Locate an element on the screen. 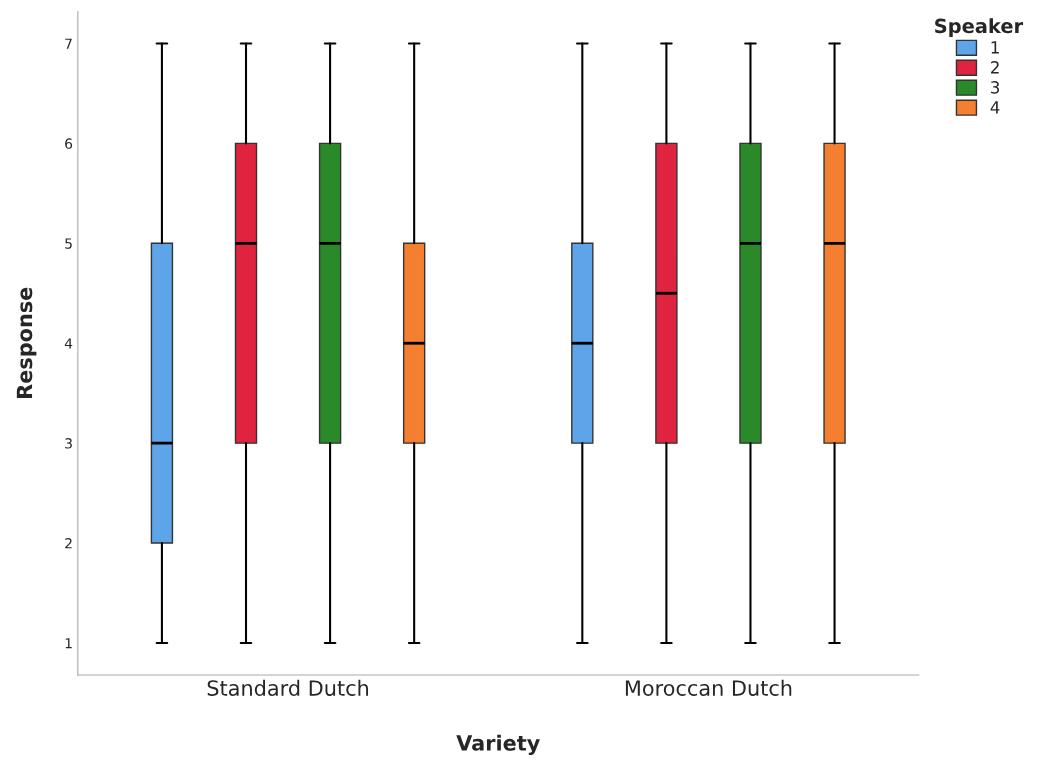 The height and width of the screenshot is (767, 1038). y-tick-label: 7 is located at coordinates (68, 43).